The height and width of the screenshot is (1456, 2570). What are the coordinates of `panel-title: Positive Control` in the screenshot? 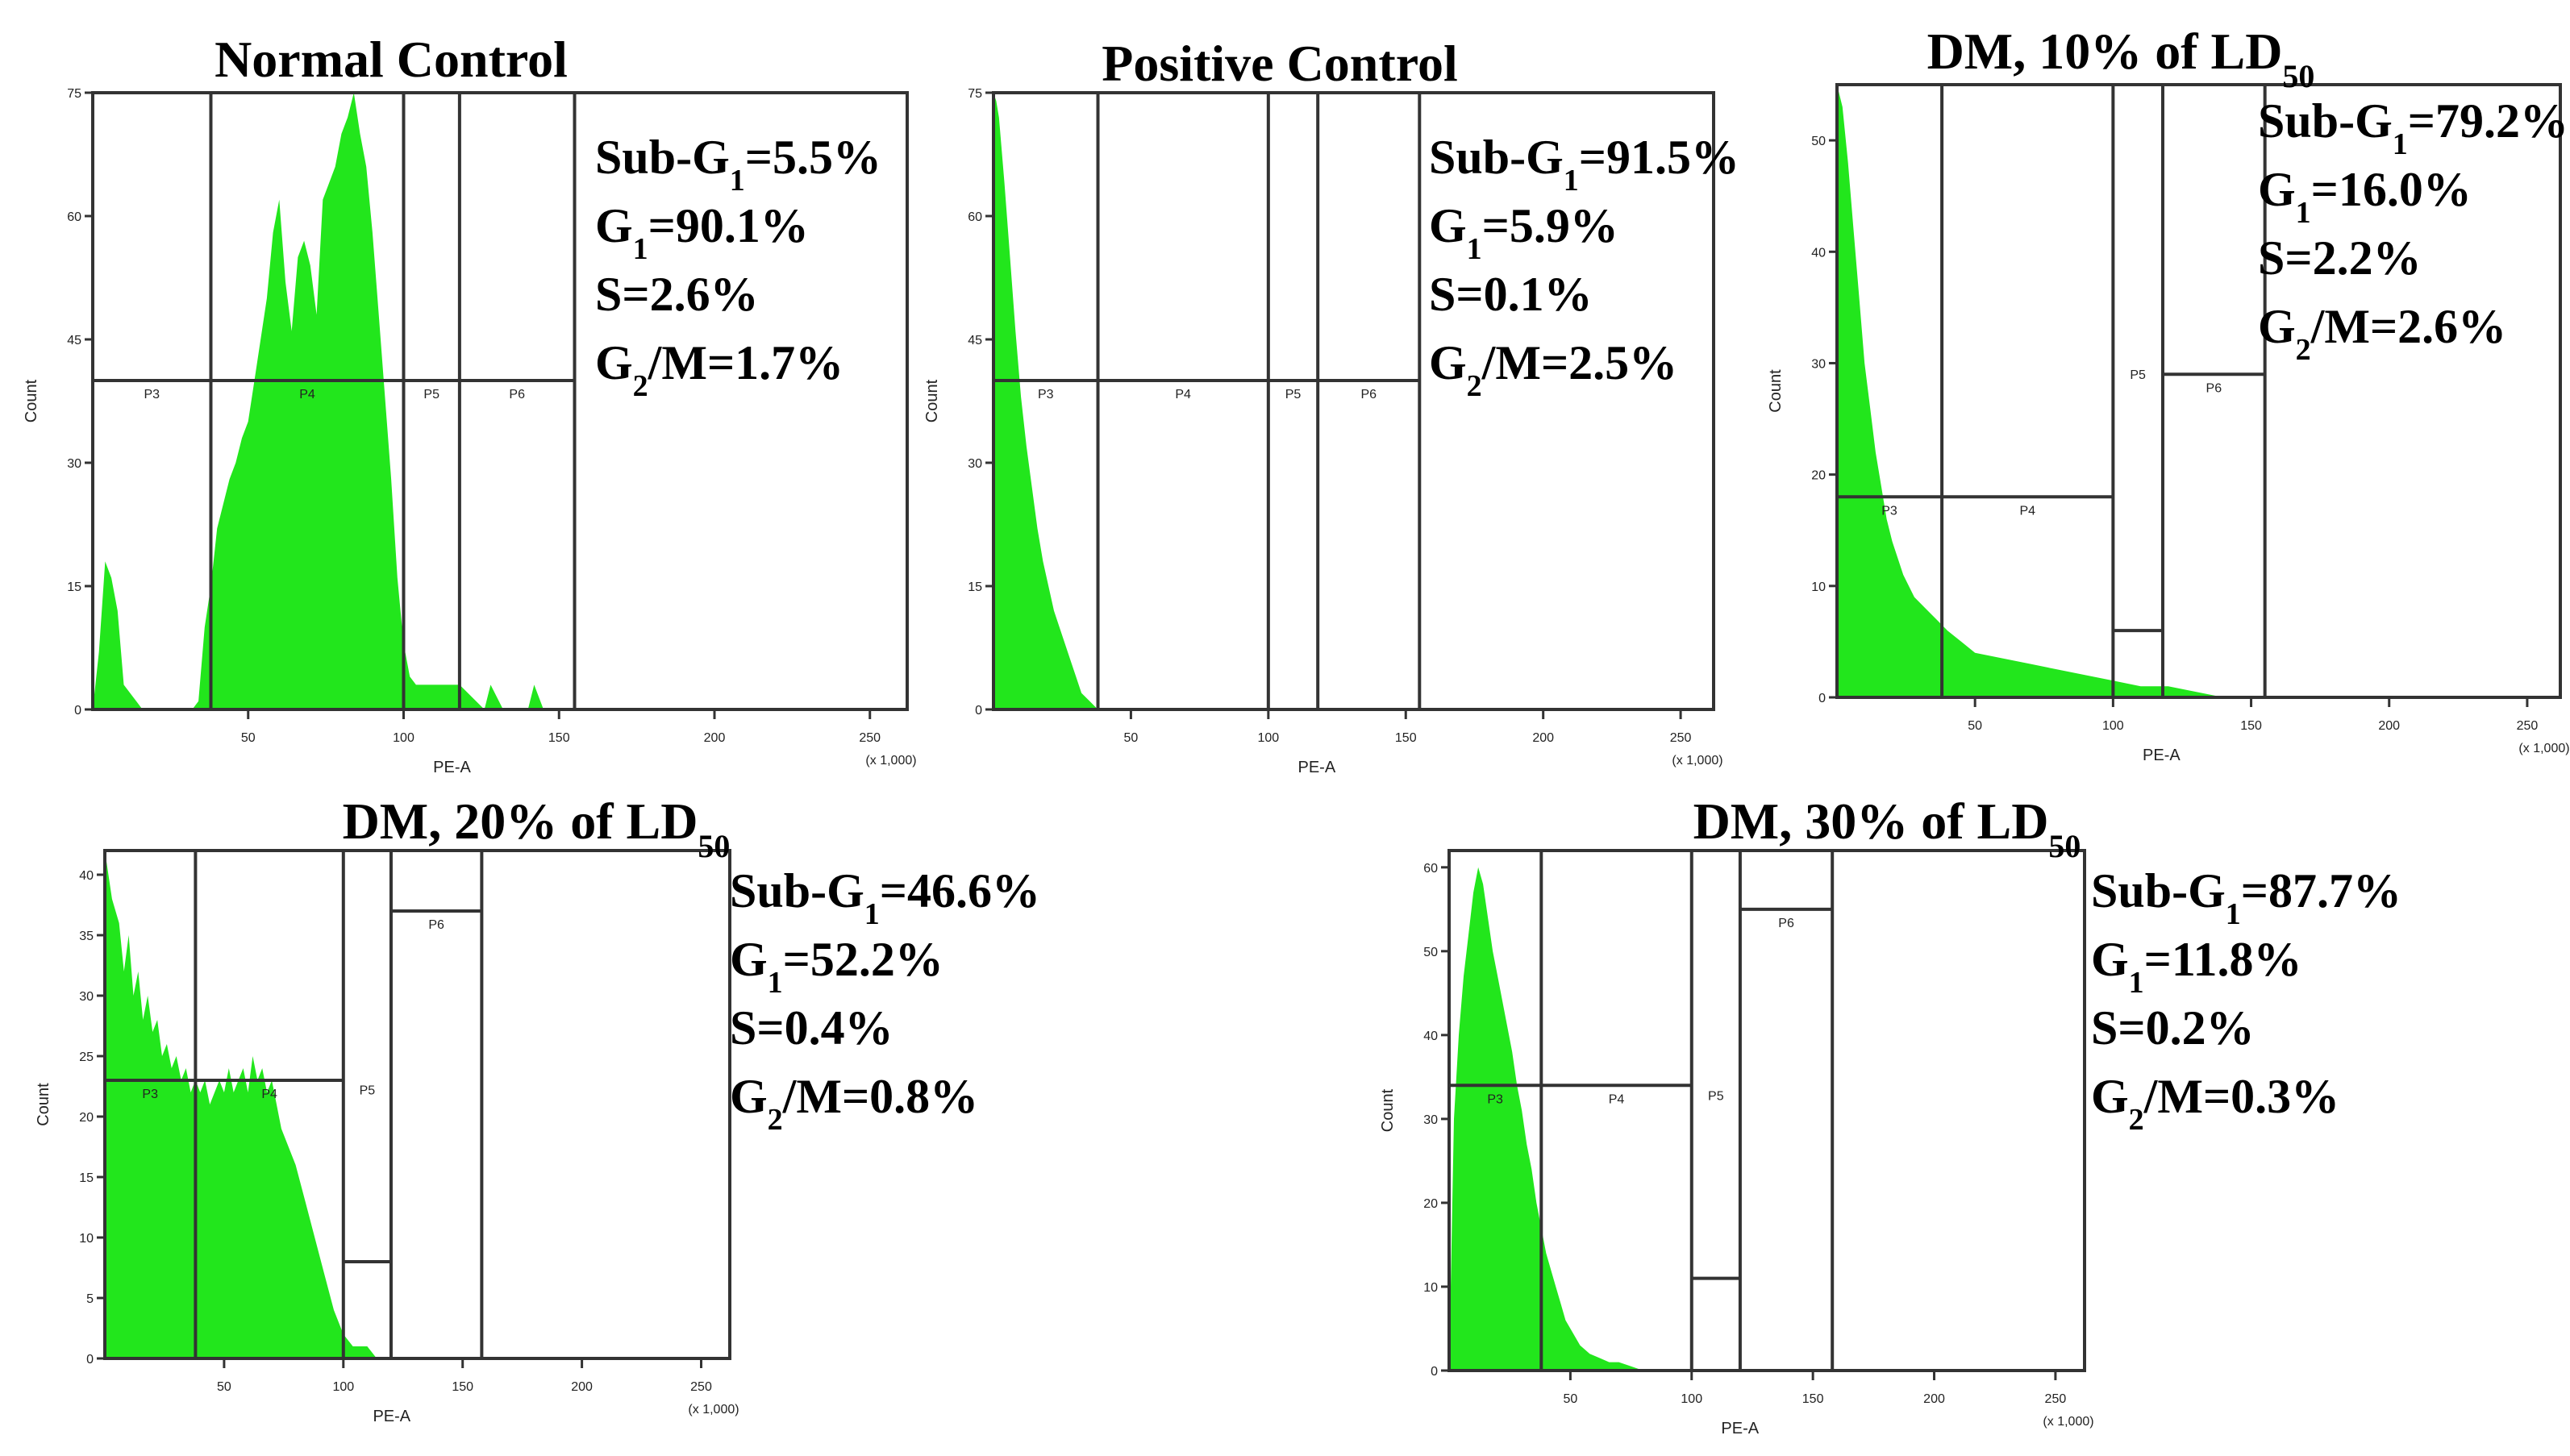 It's located at (1279, 63).